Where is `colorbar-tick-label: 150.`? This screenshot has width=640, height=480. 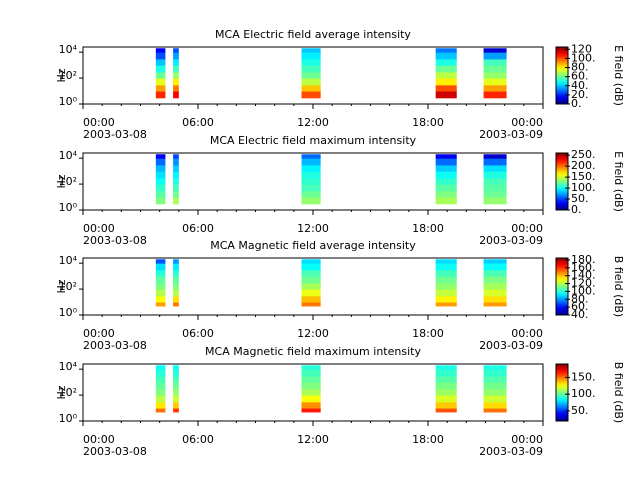 colorbar-tick-label: 150. is located at coordinates (583, 376).